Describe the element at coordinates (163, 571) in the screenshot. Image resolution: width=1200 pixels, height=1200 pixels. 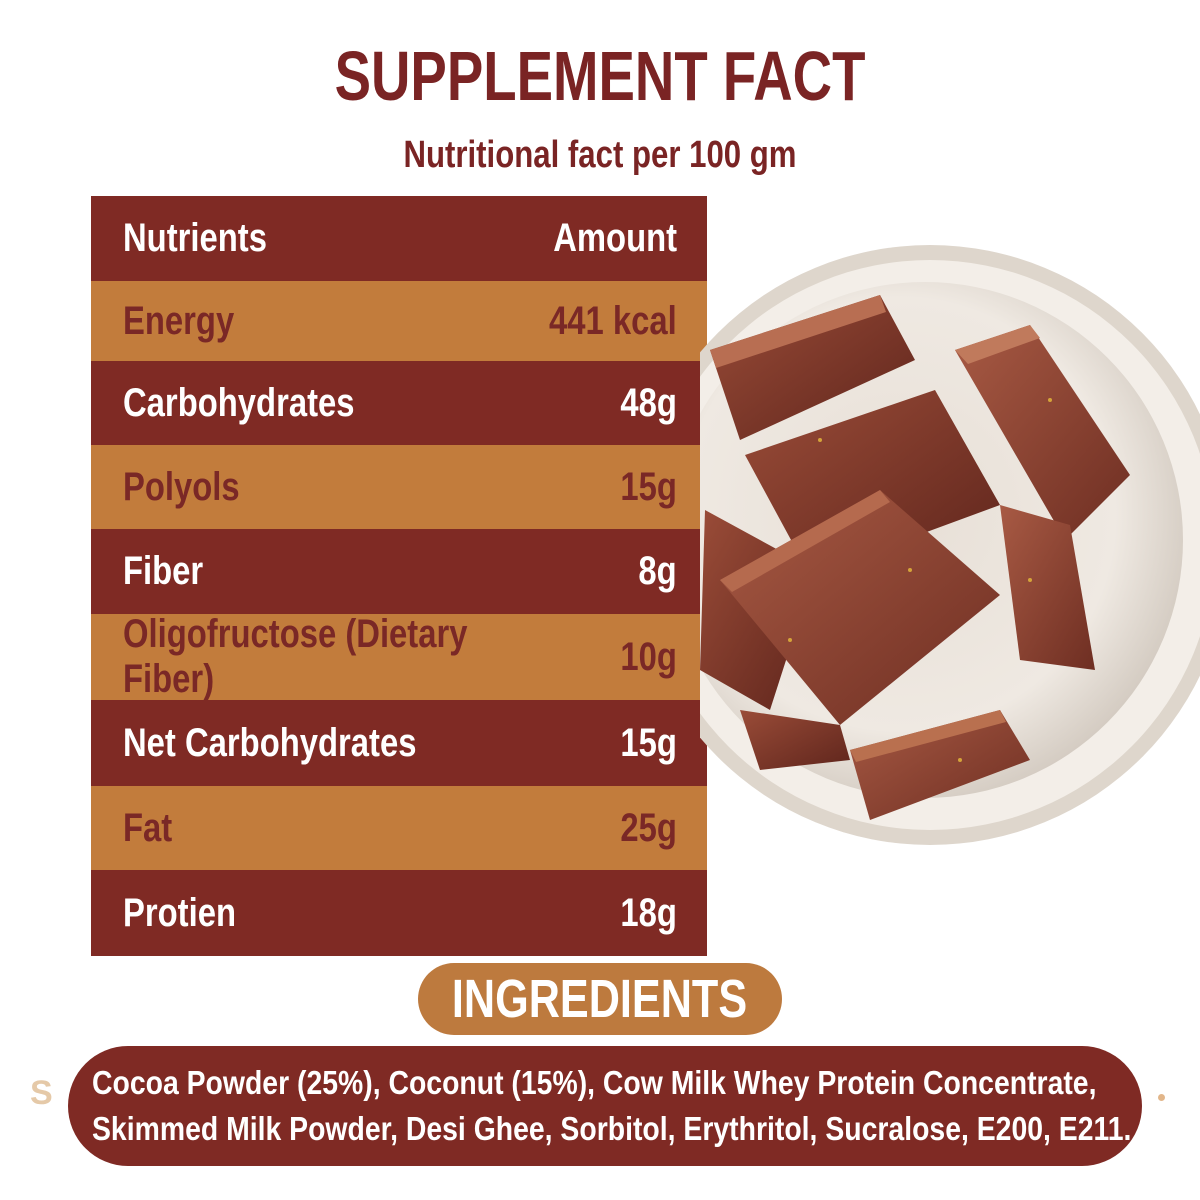
I see `nutrient-label: Fiber` at that location.